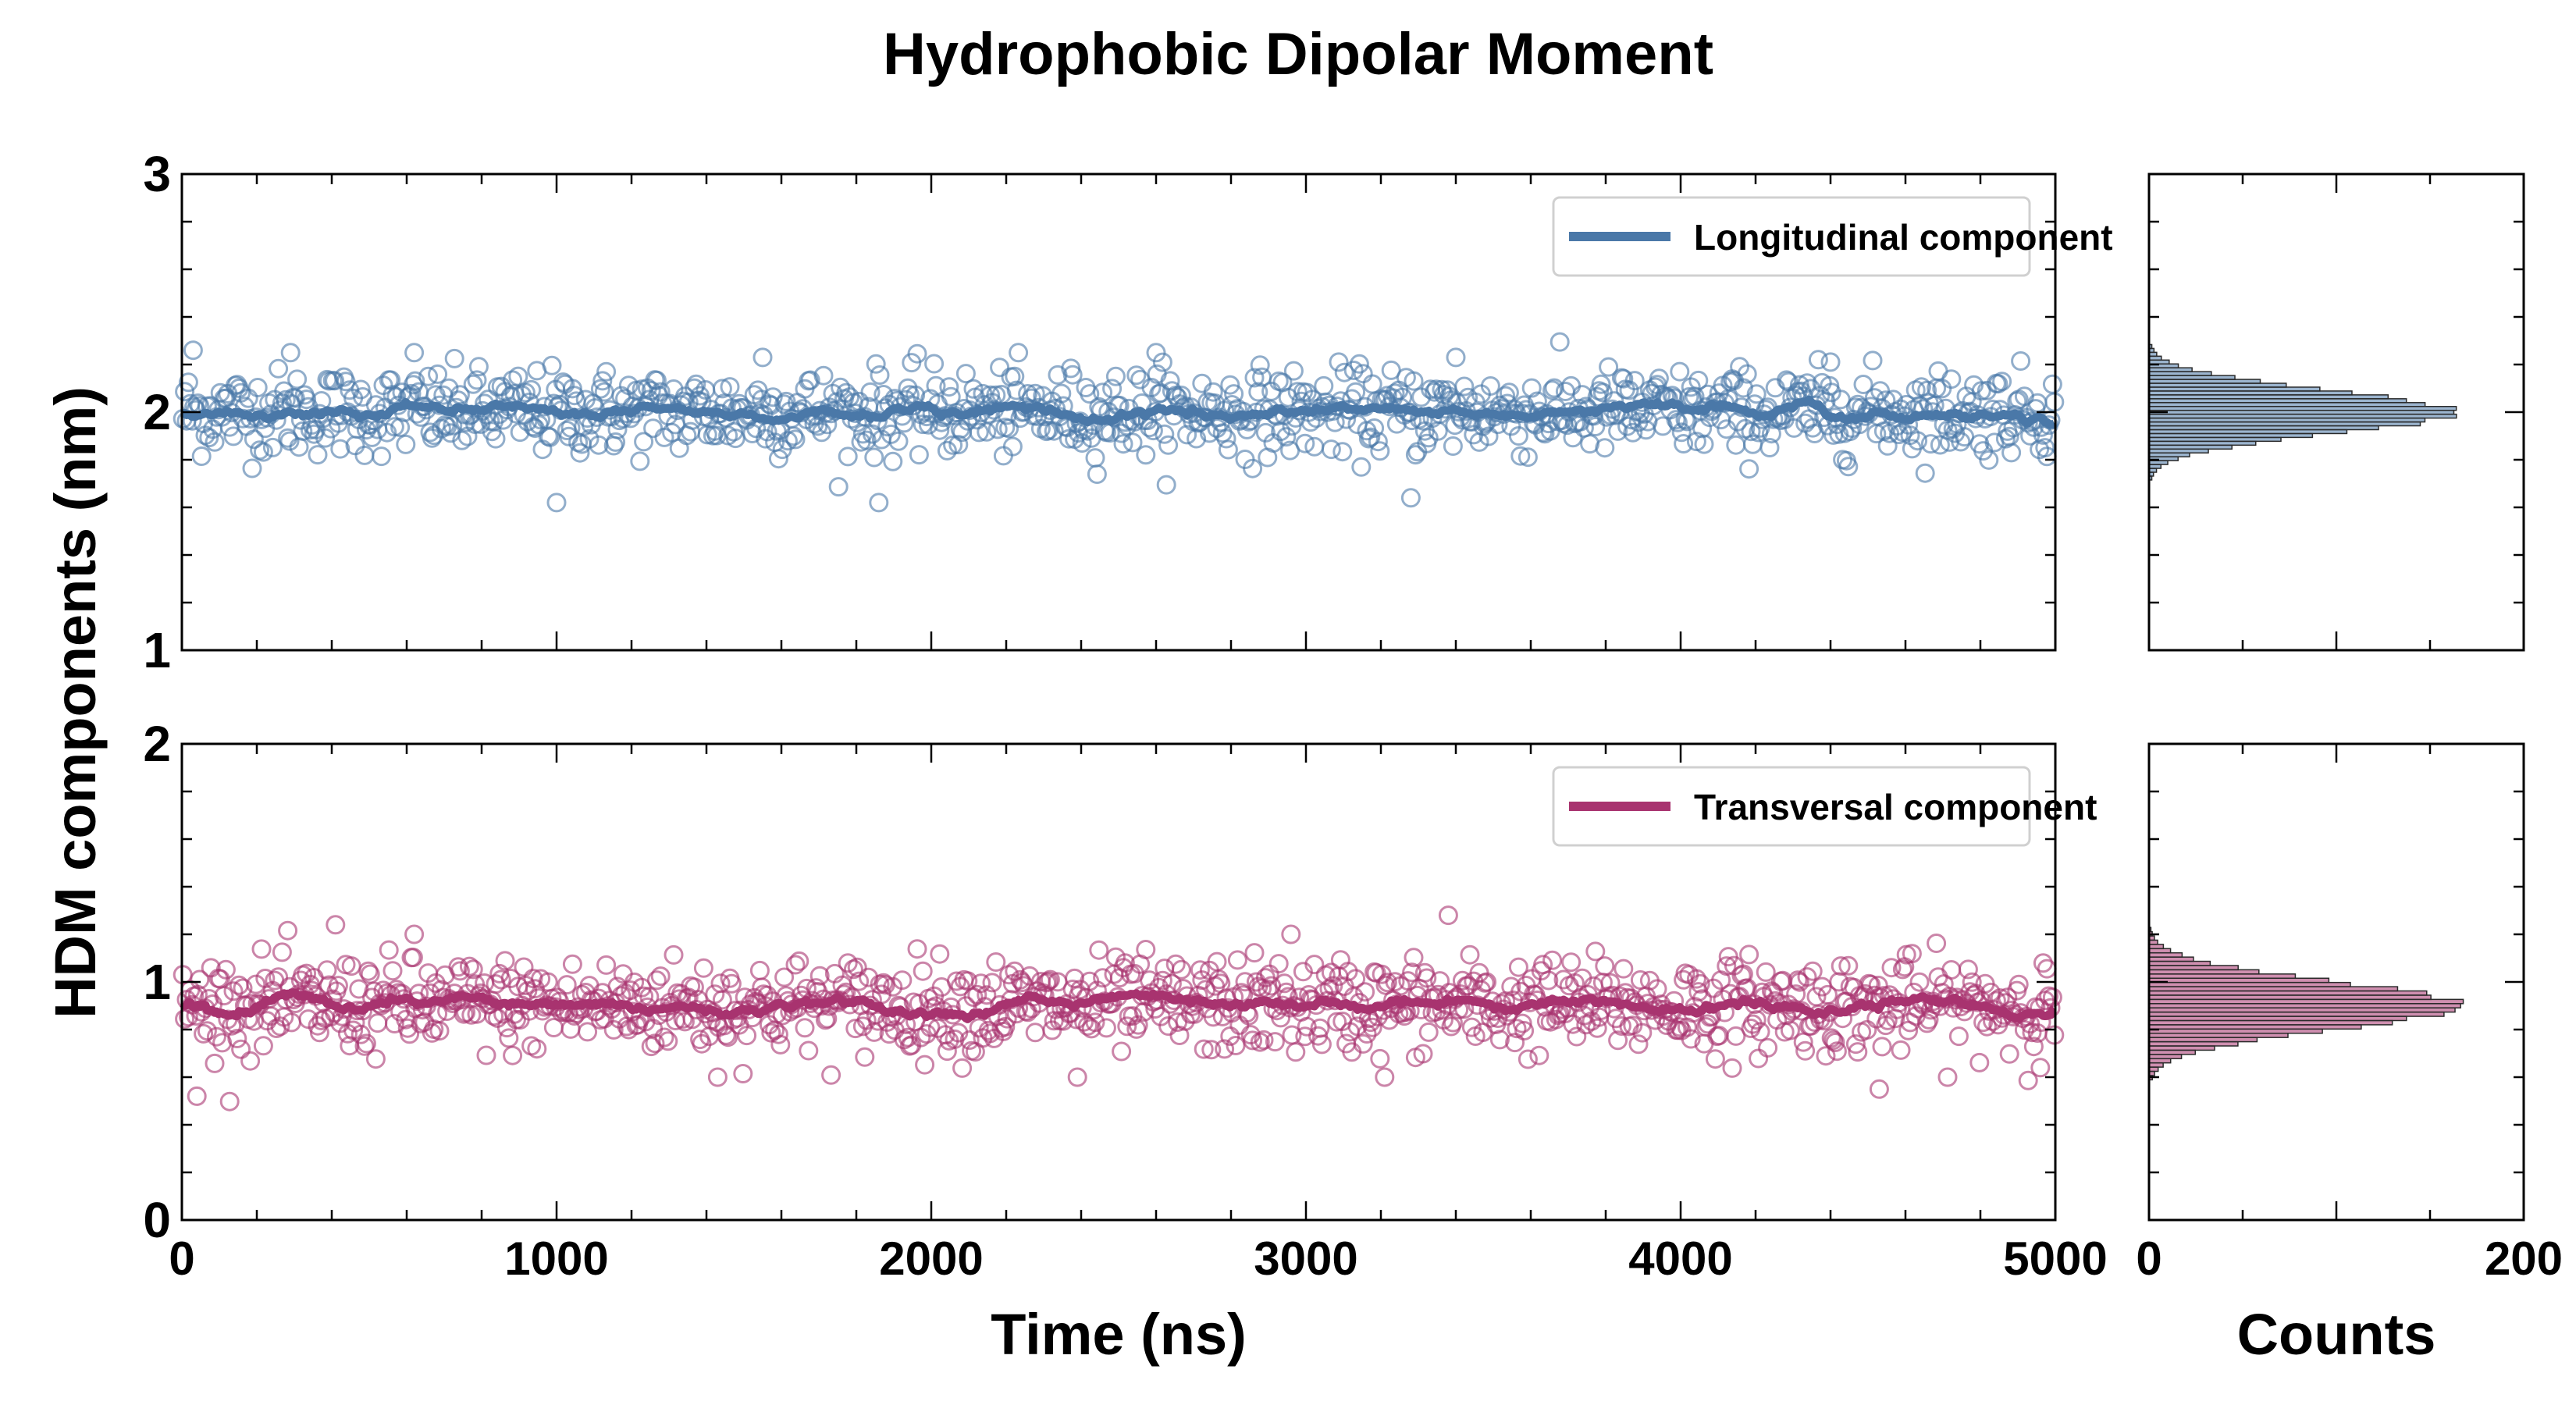 This screenshot has width=2576, height=1405. What do you see at coordinates (1118, 1006) in the screenshot?
I see `running-average-line` at bounding box center [1118, 1006].